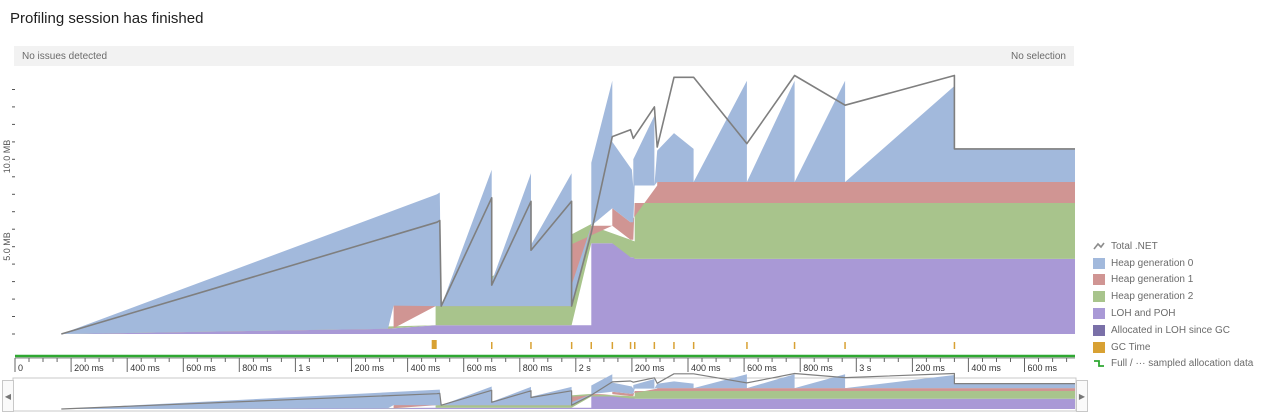 This screenshot has height=415, width=1280. What do you see at coordinates (568, 402) in the screenshot?
I see `overview-area-loh-and-poh` at bounding box center [568, 402].